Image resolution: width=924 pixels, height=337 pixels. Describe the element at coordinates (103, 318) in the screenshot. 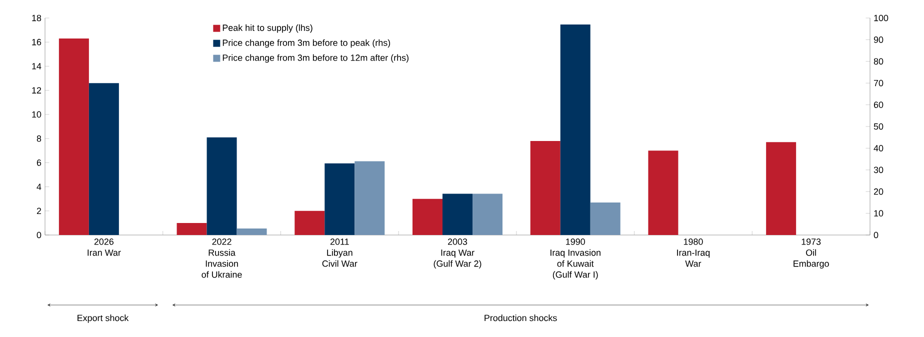

I see `text: Export shock` at that location.